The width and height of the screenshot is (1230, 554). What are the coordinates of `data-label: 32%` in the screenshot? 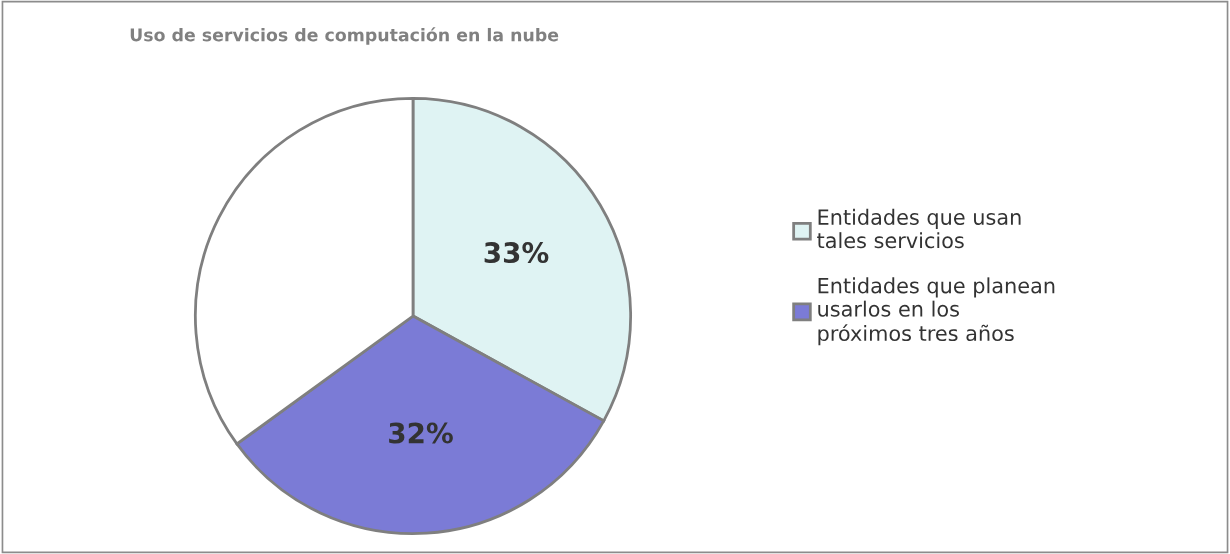 It's located at (421, 433).